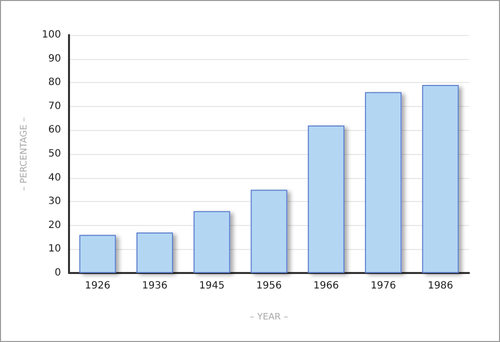  Describe the element at coordinates (441, 286) in the screenshot. I see `x-tick-label: 1986` at that location.